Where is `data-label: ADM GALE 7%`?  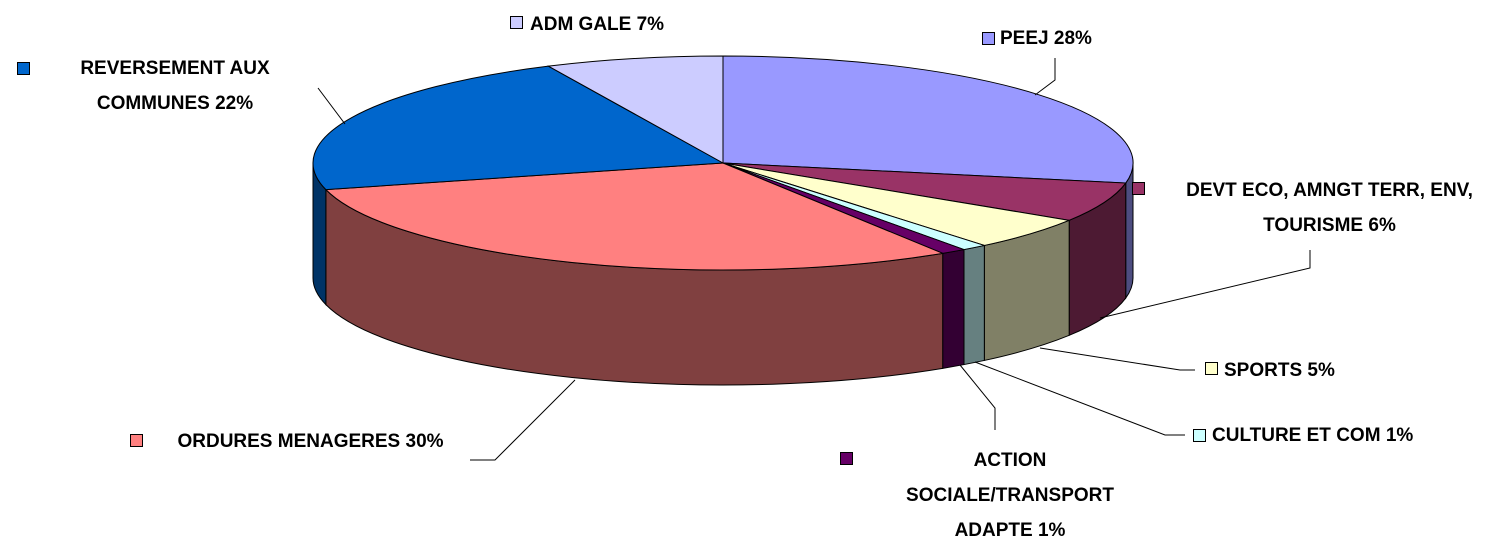 data-label: ADM GALE 7% is located at coordinates (630, 24).